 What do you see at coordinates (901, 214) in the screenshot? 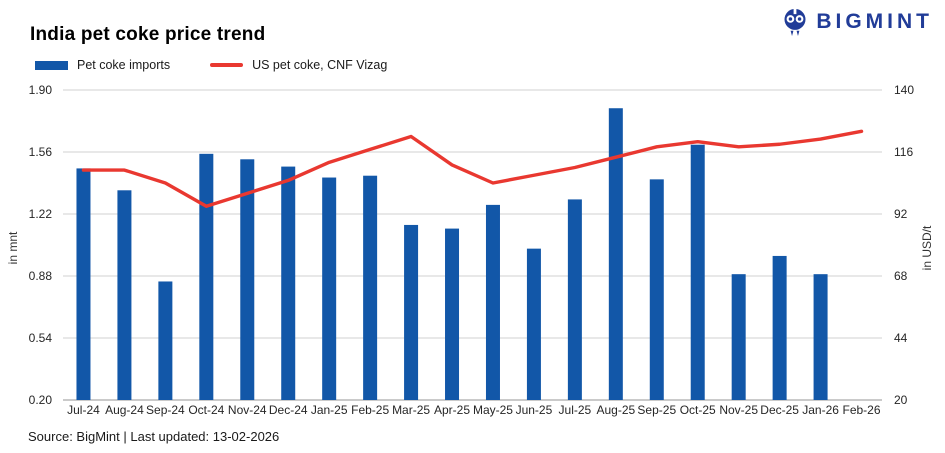
I see `right-axis-tick: 92` at bounding box center [901, 214].